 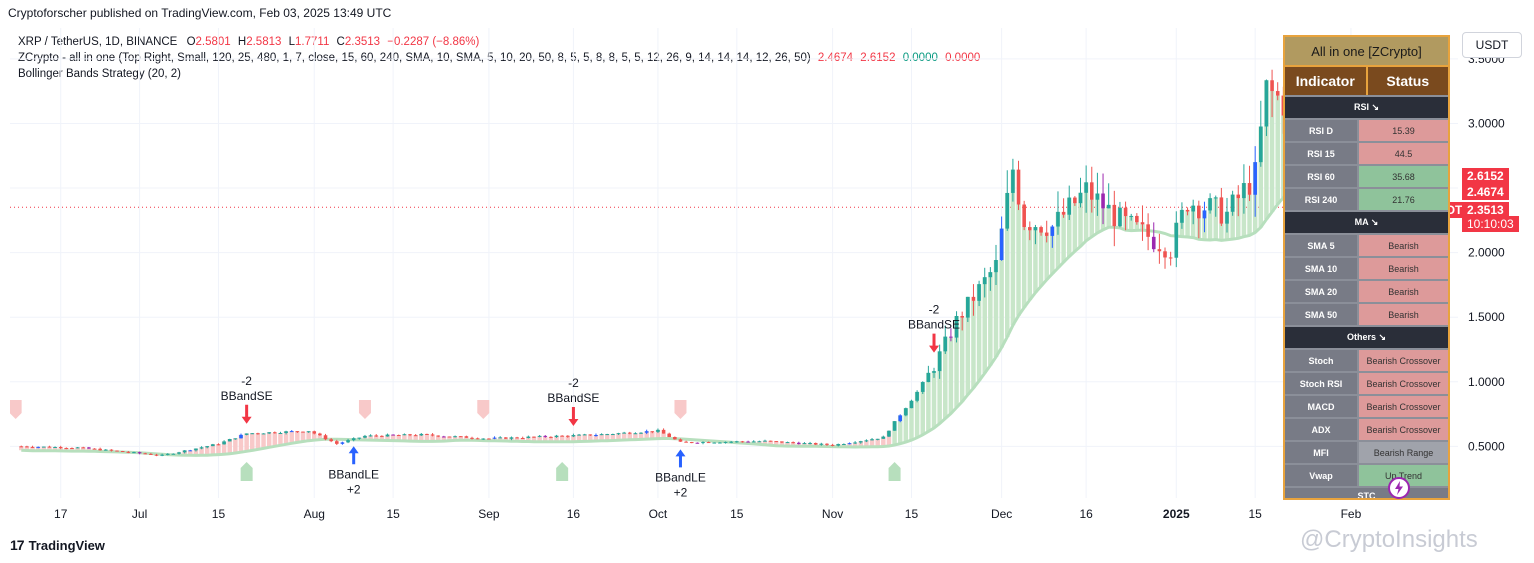 What do you see at coordinates (1403, 406) in the screenshot?
I see `others-row-status: Bearish Crossover` at bounding box center [1403, 406].